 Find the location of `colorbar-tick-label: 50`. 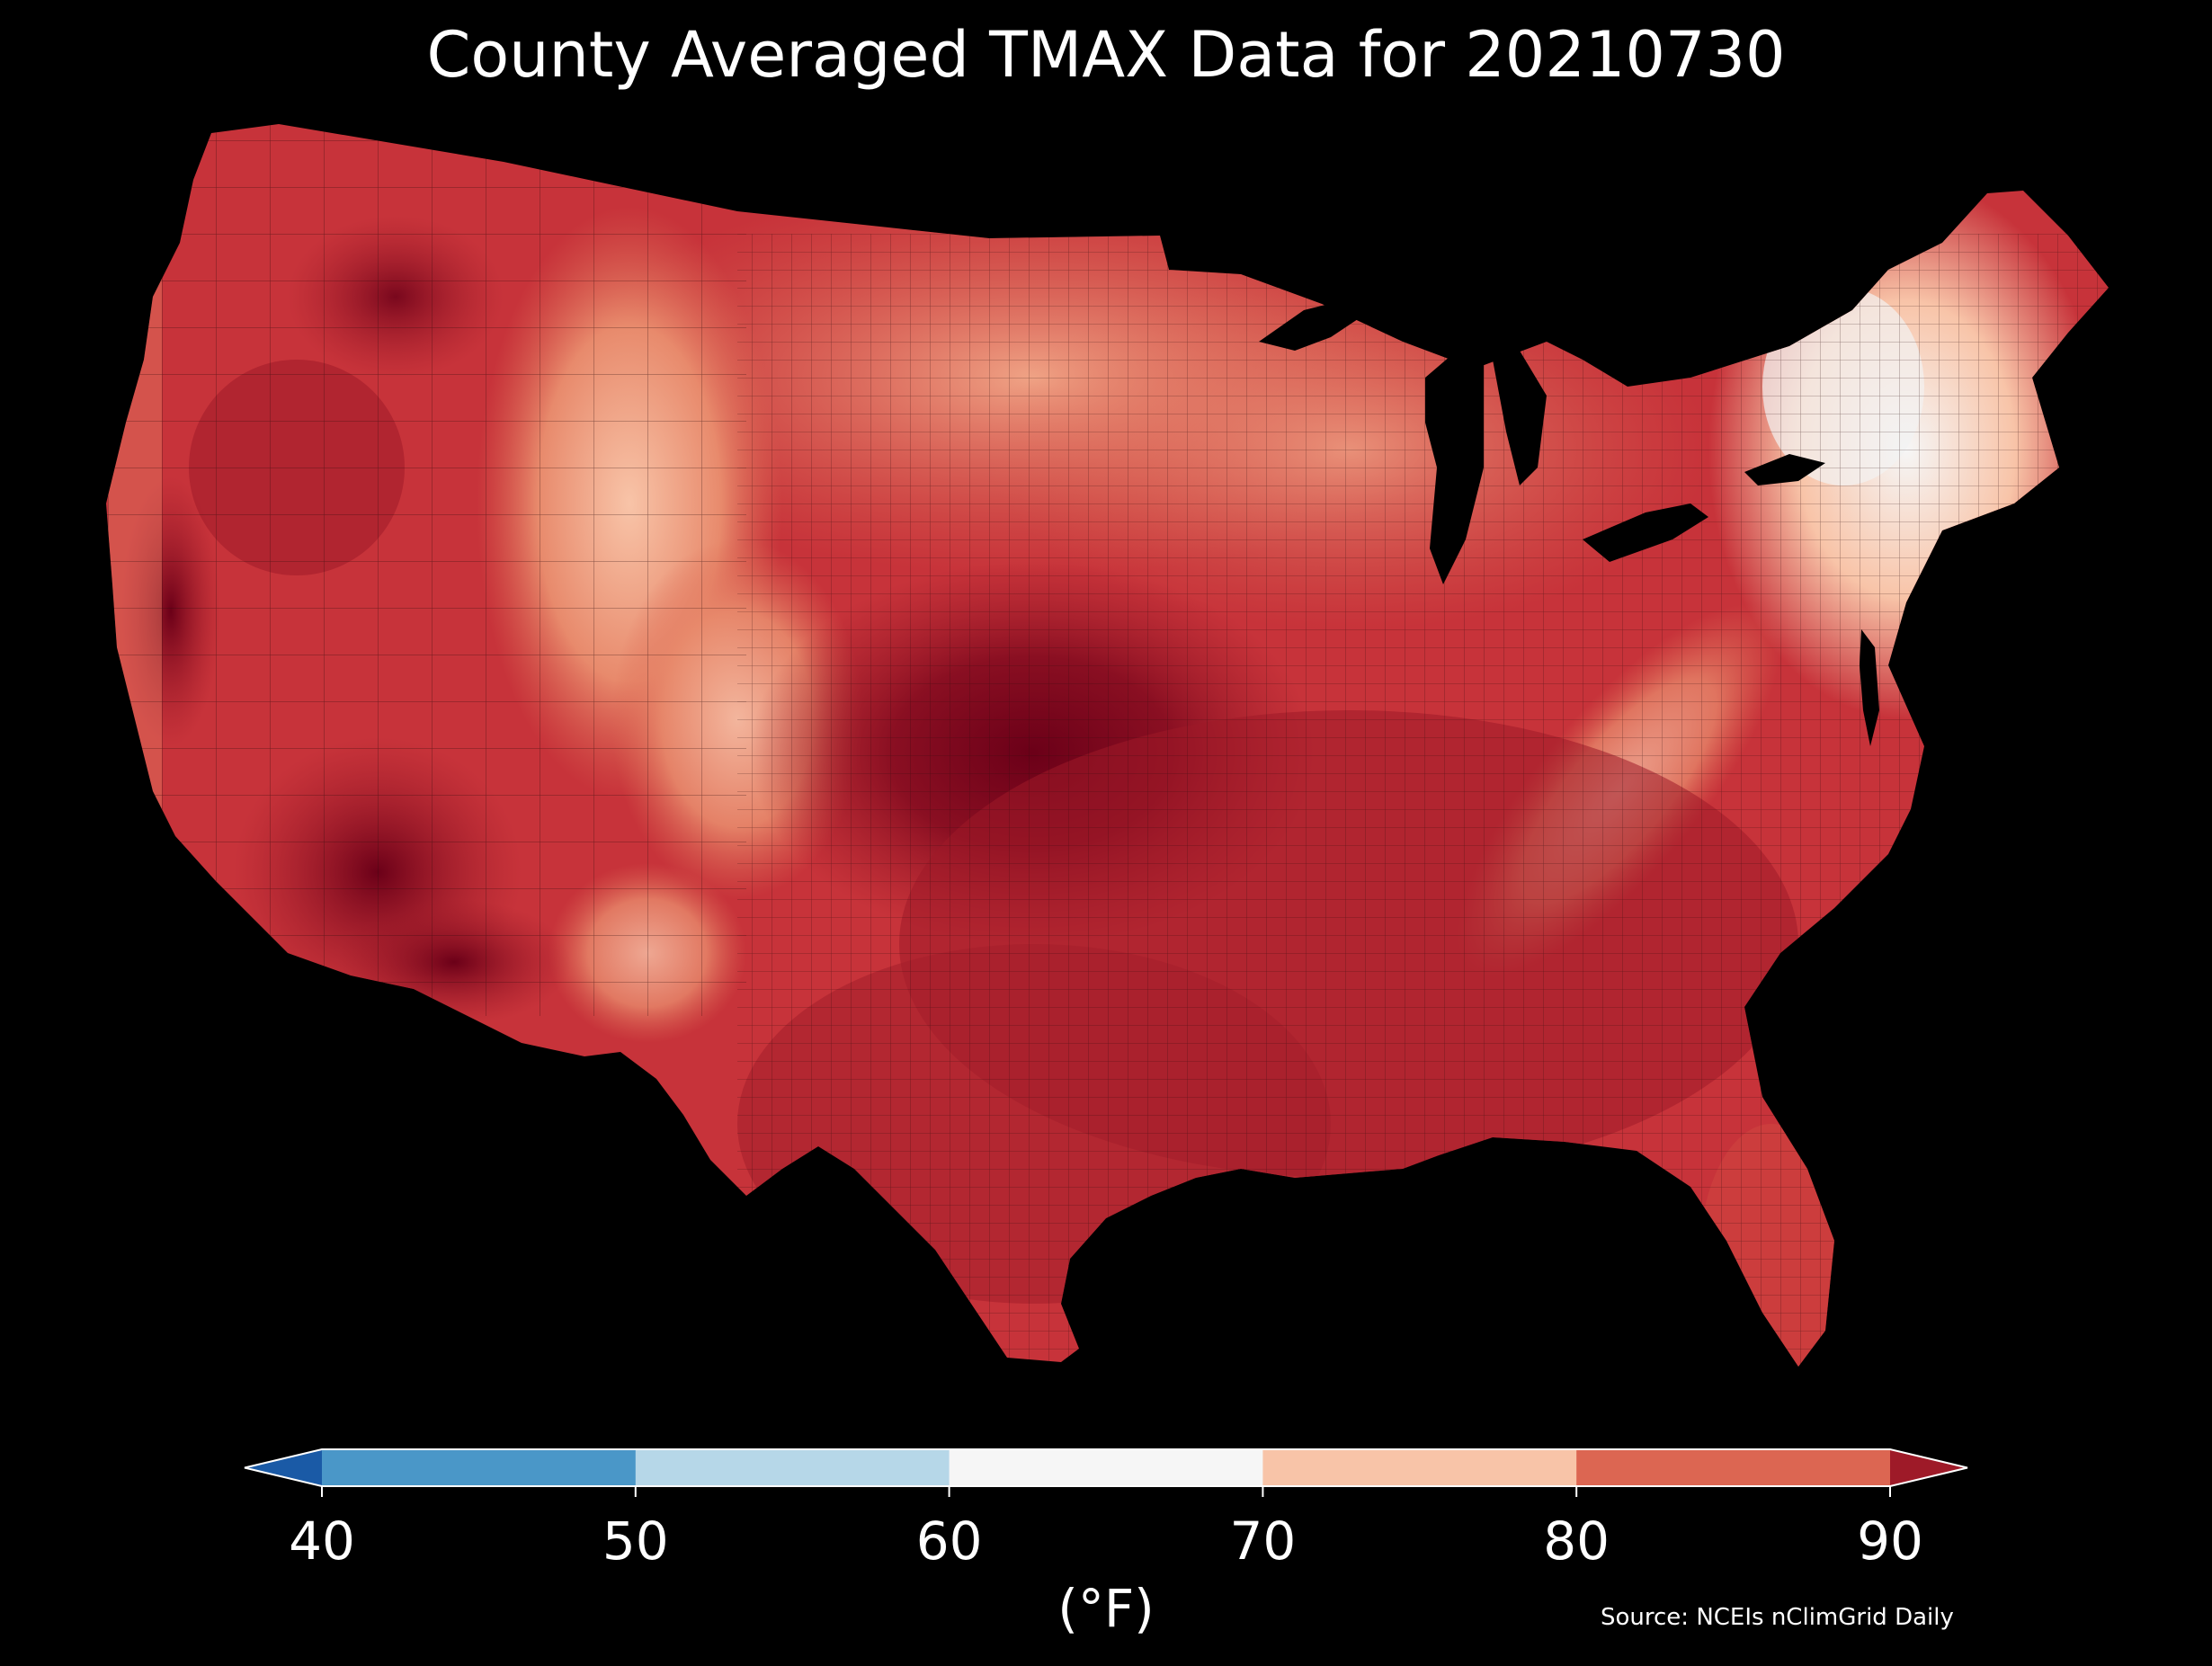

colorbar-tick-label: 50 is located at coordinates (635, 1541).